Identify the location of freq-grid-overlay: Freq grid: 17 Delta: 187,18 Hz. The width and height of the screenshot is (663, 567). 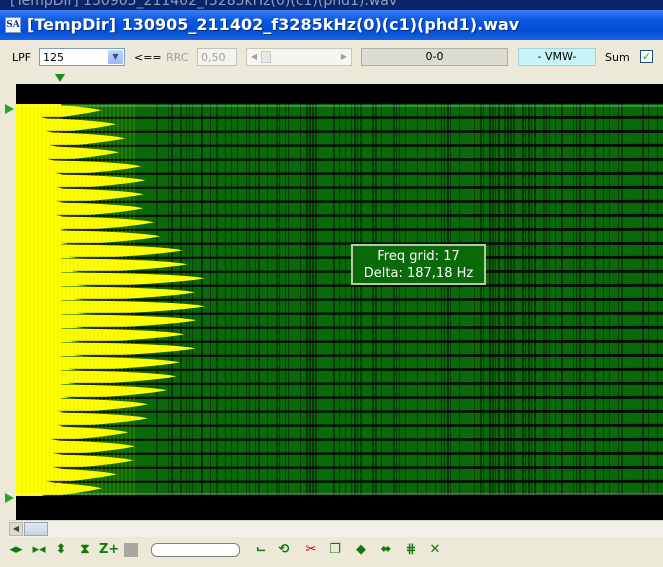
(418, 264).